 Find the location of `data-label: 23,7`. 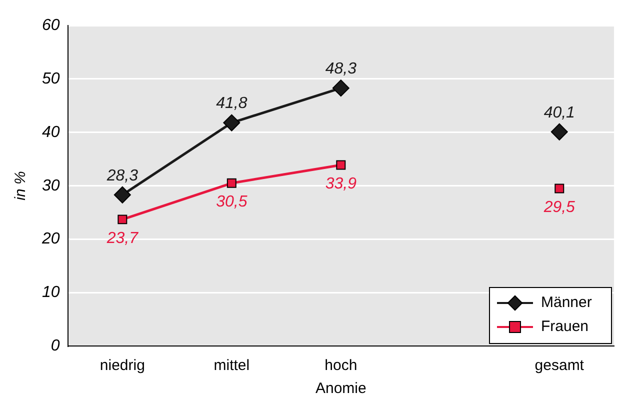

data-label: 23,7 is located at coordinates (123, 238).